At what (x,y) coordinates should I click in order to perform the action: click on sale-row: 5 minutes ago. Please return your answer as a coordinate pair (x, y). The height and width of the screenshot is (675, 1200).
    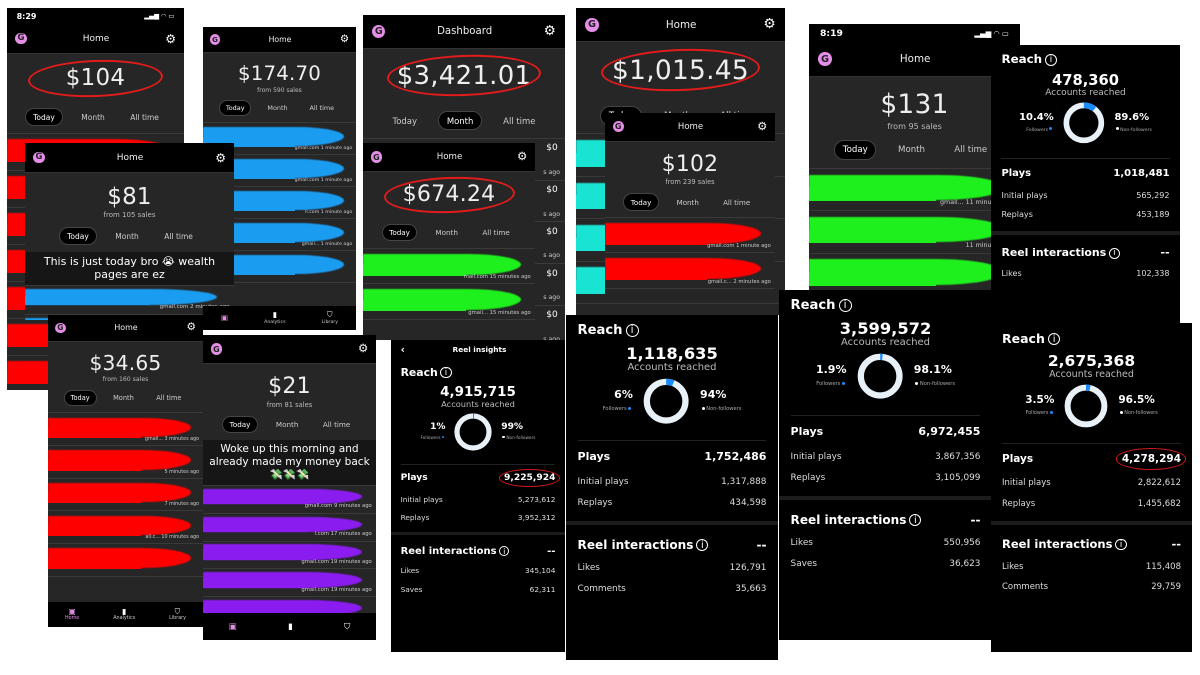
    Looking at the image, I should click on (125, 462).